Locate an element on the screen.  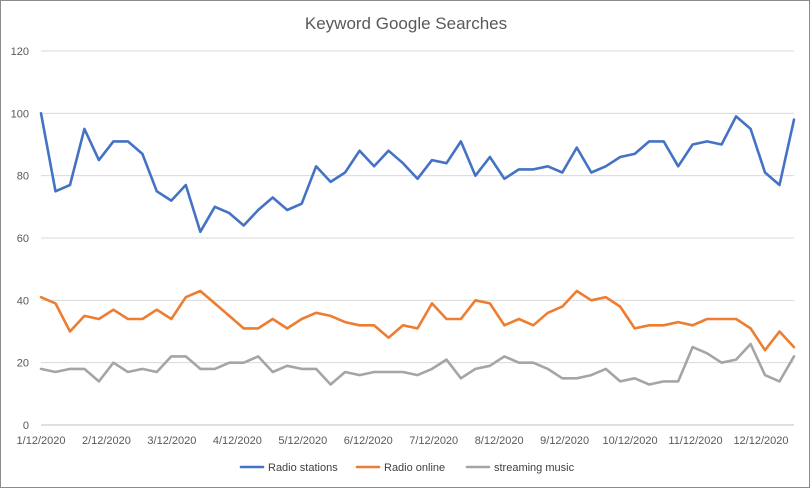
y-tick-label: 80 is located at coordinates (23, 177).